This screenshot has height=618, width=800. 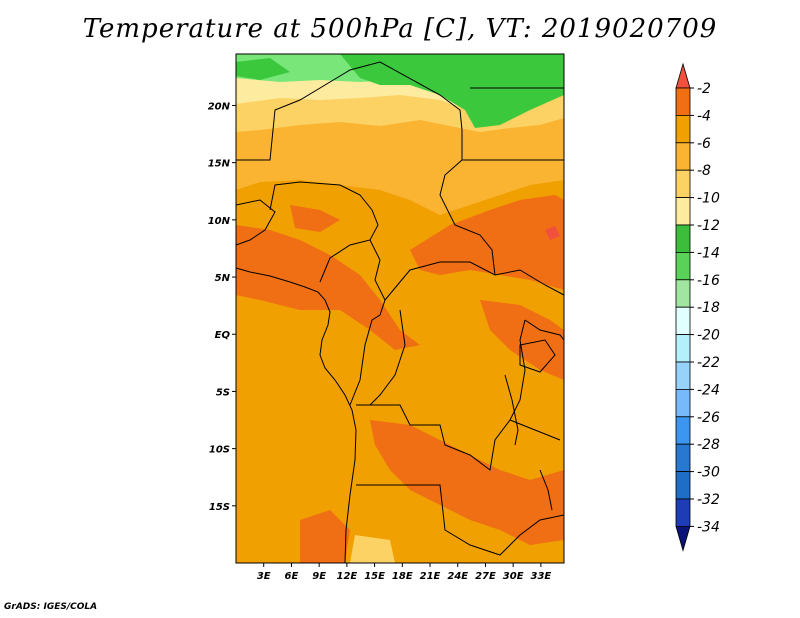 I want to click on lake-malawi, so click(x=546, y=490).